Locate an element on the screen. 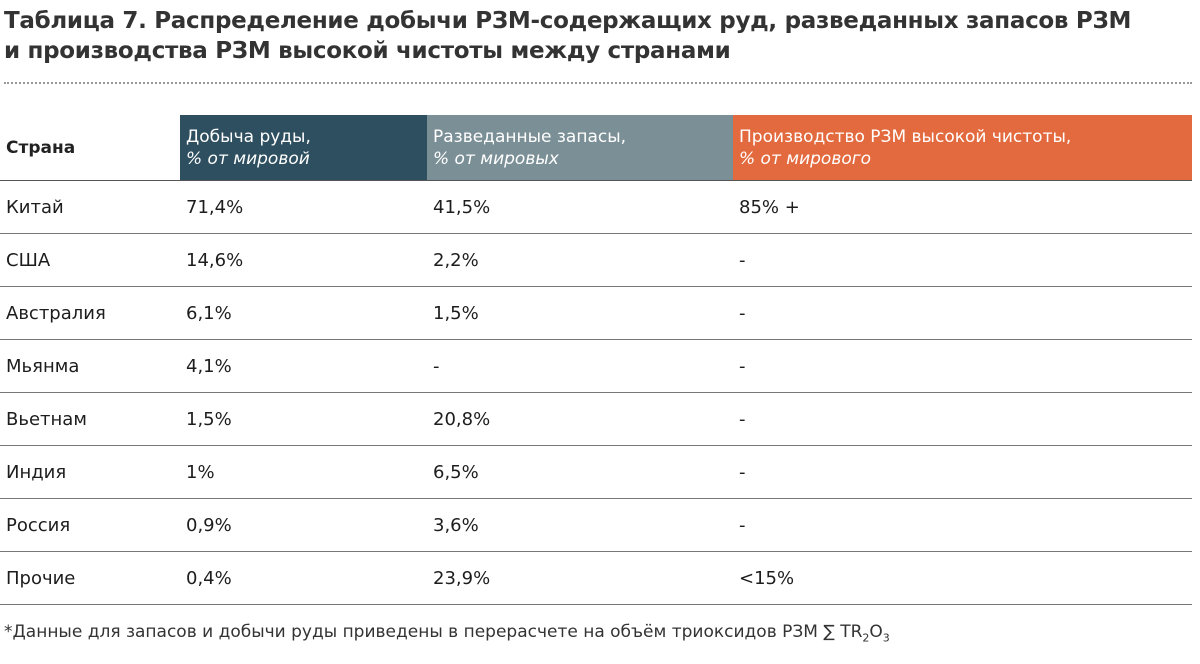  table-cell: Вьетнам is located at coordinates (46, 419).